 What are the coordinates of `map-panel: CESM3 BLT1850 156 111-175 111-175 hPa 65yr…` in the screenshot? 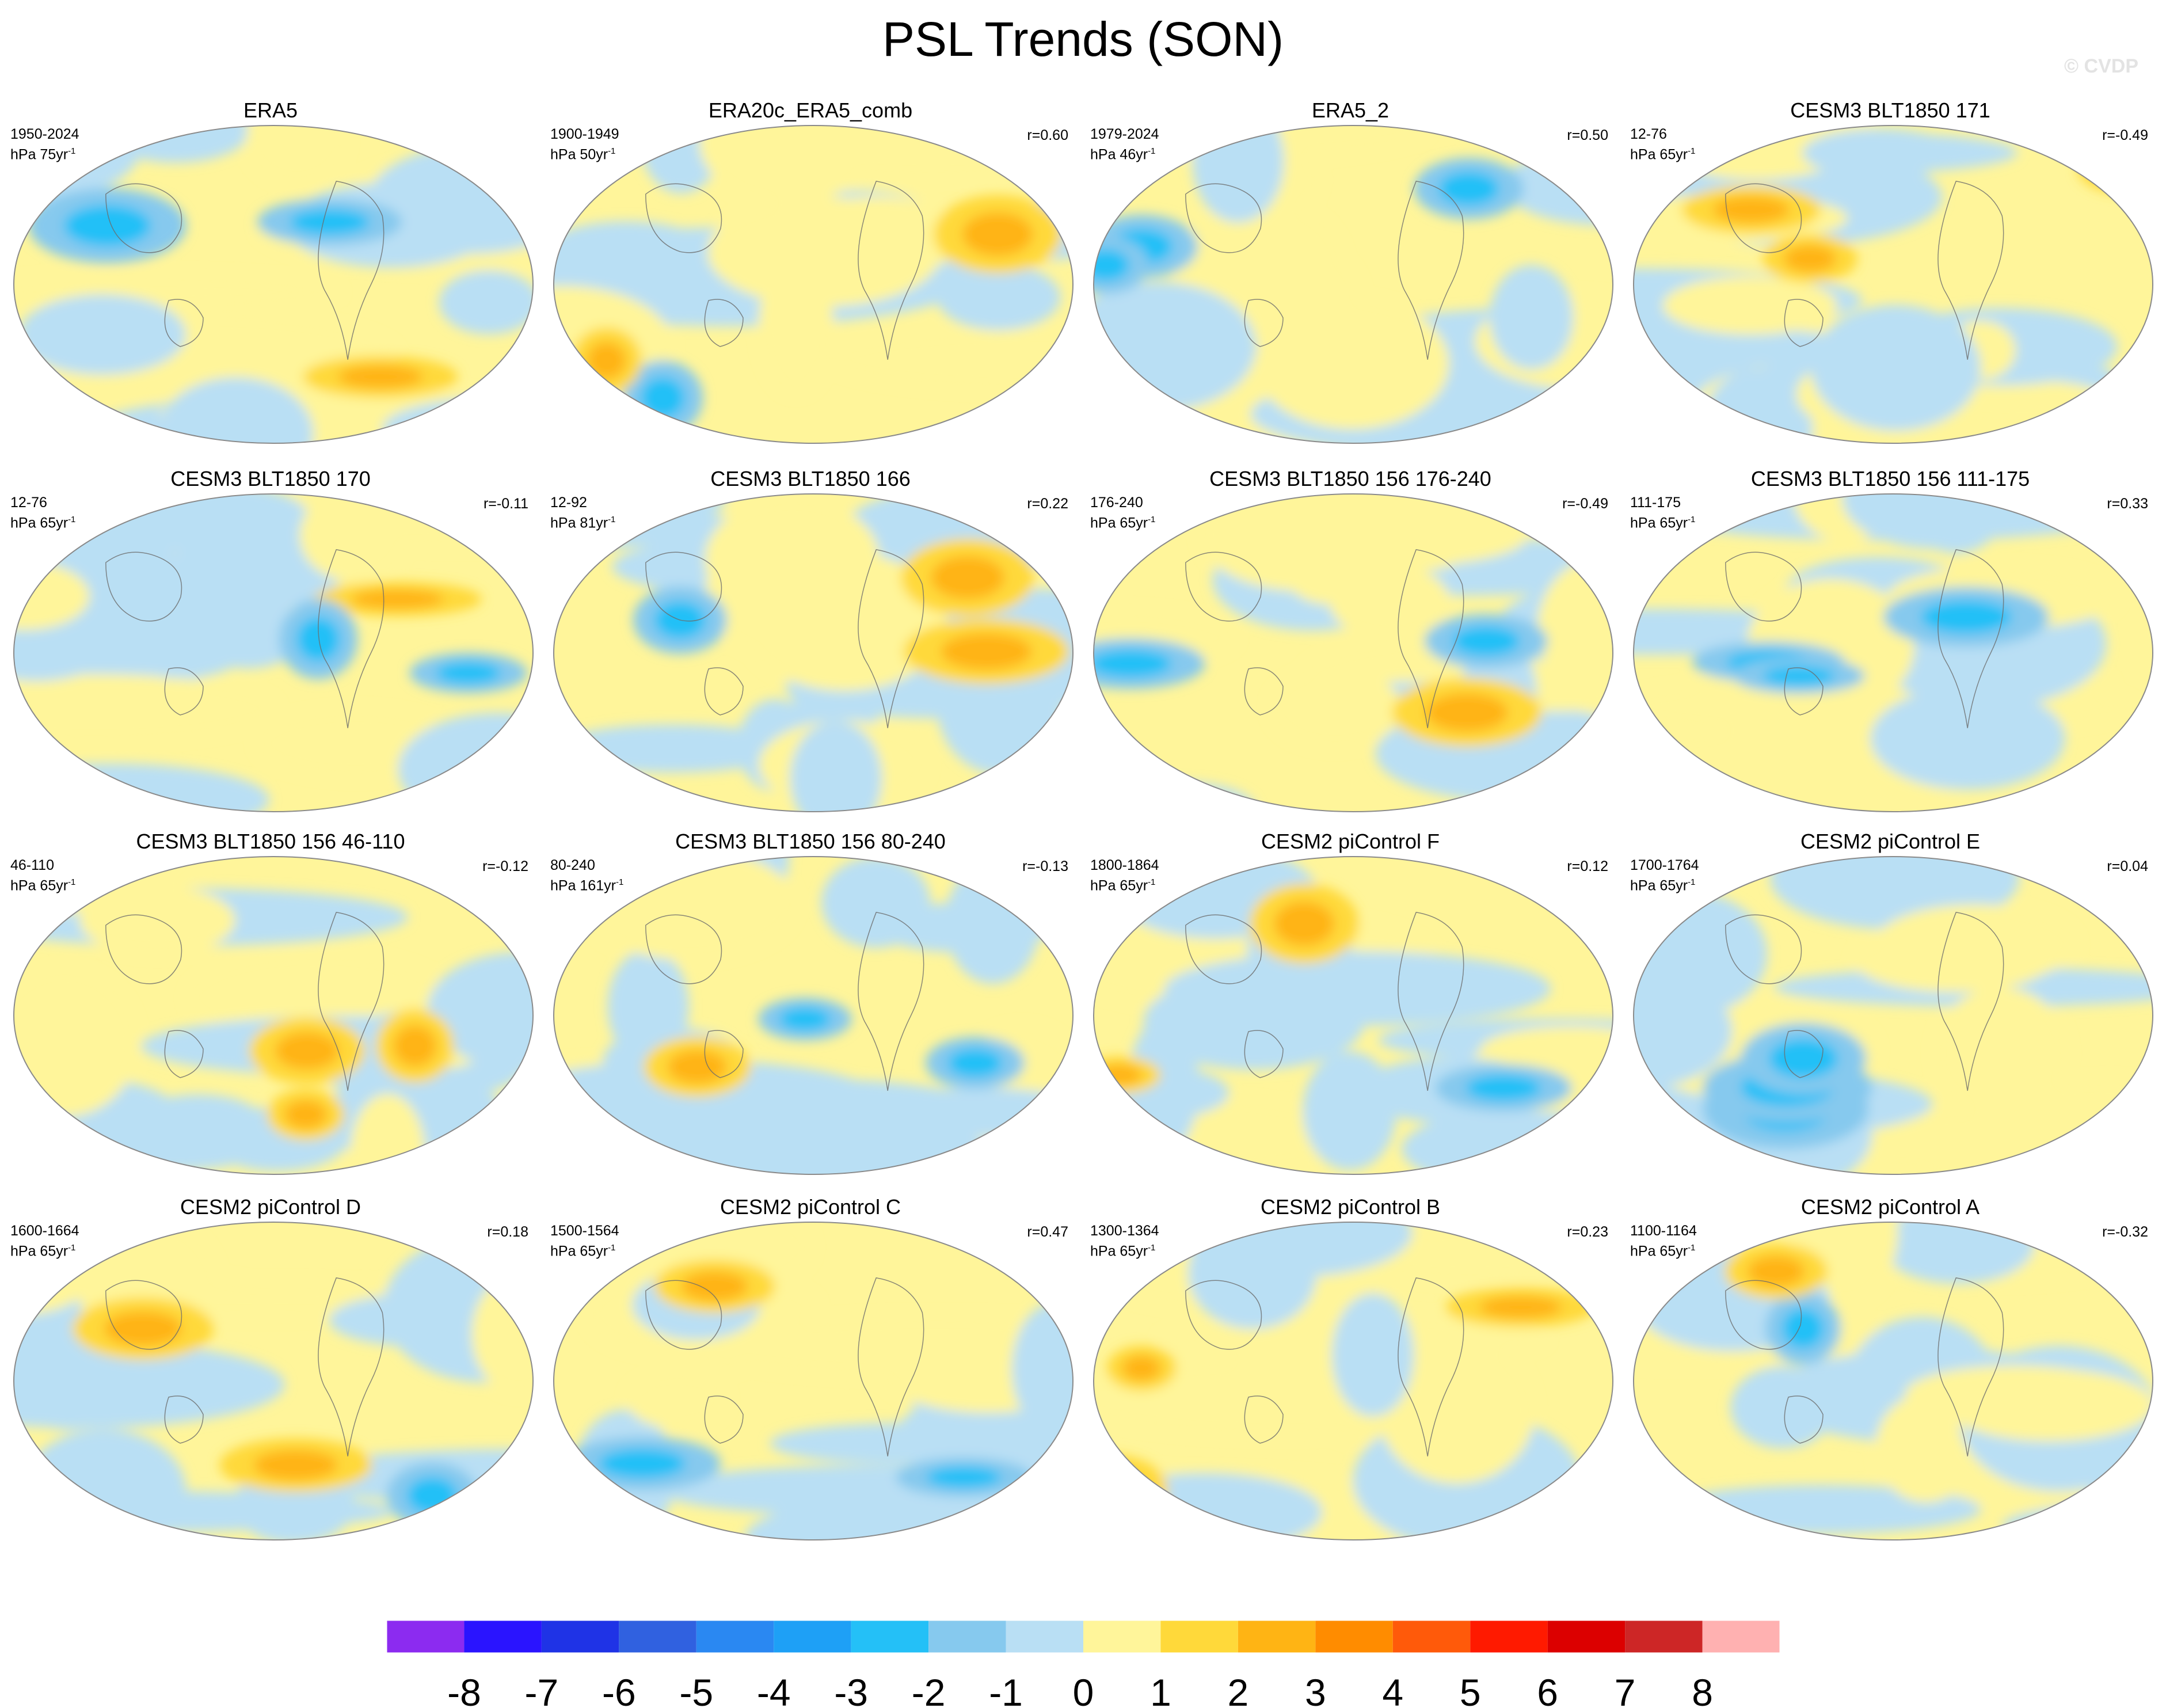 It's located at (1890, 639).